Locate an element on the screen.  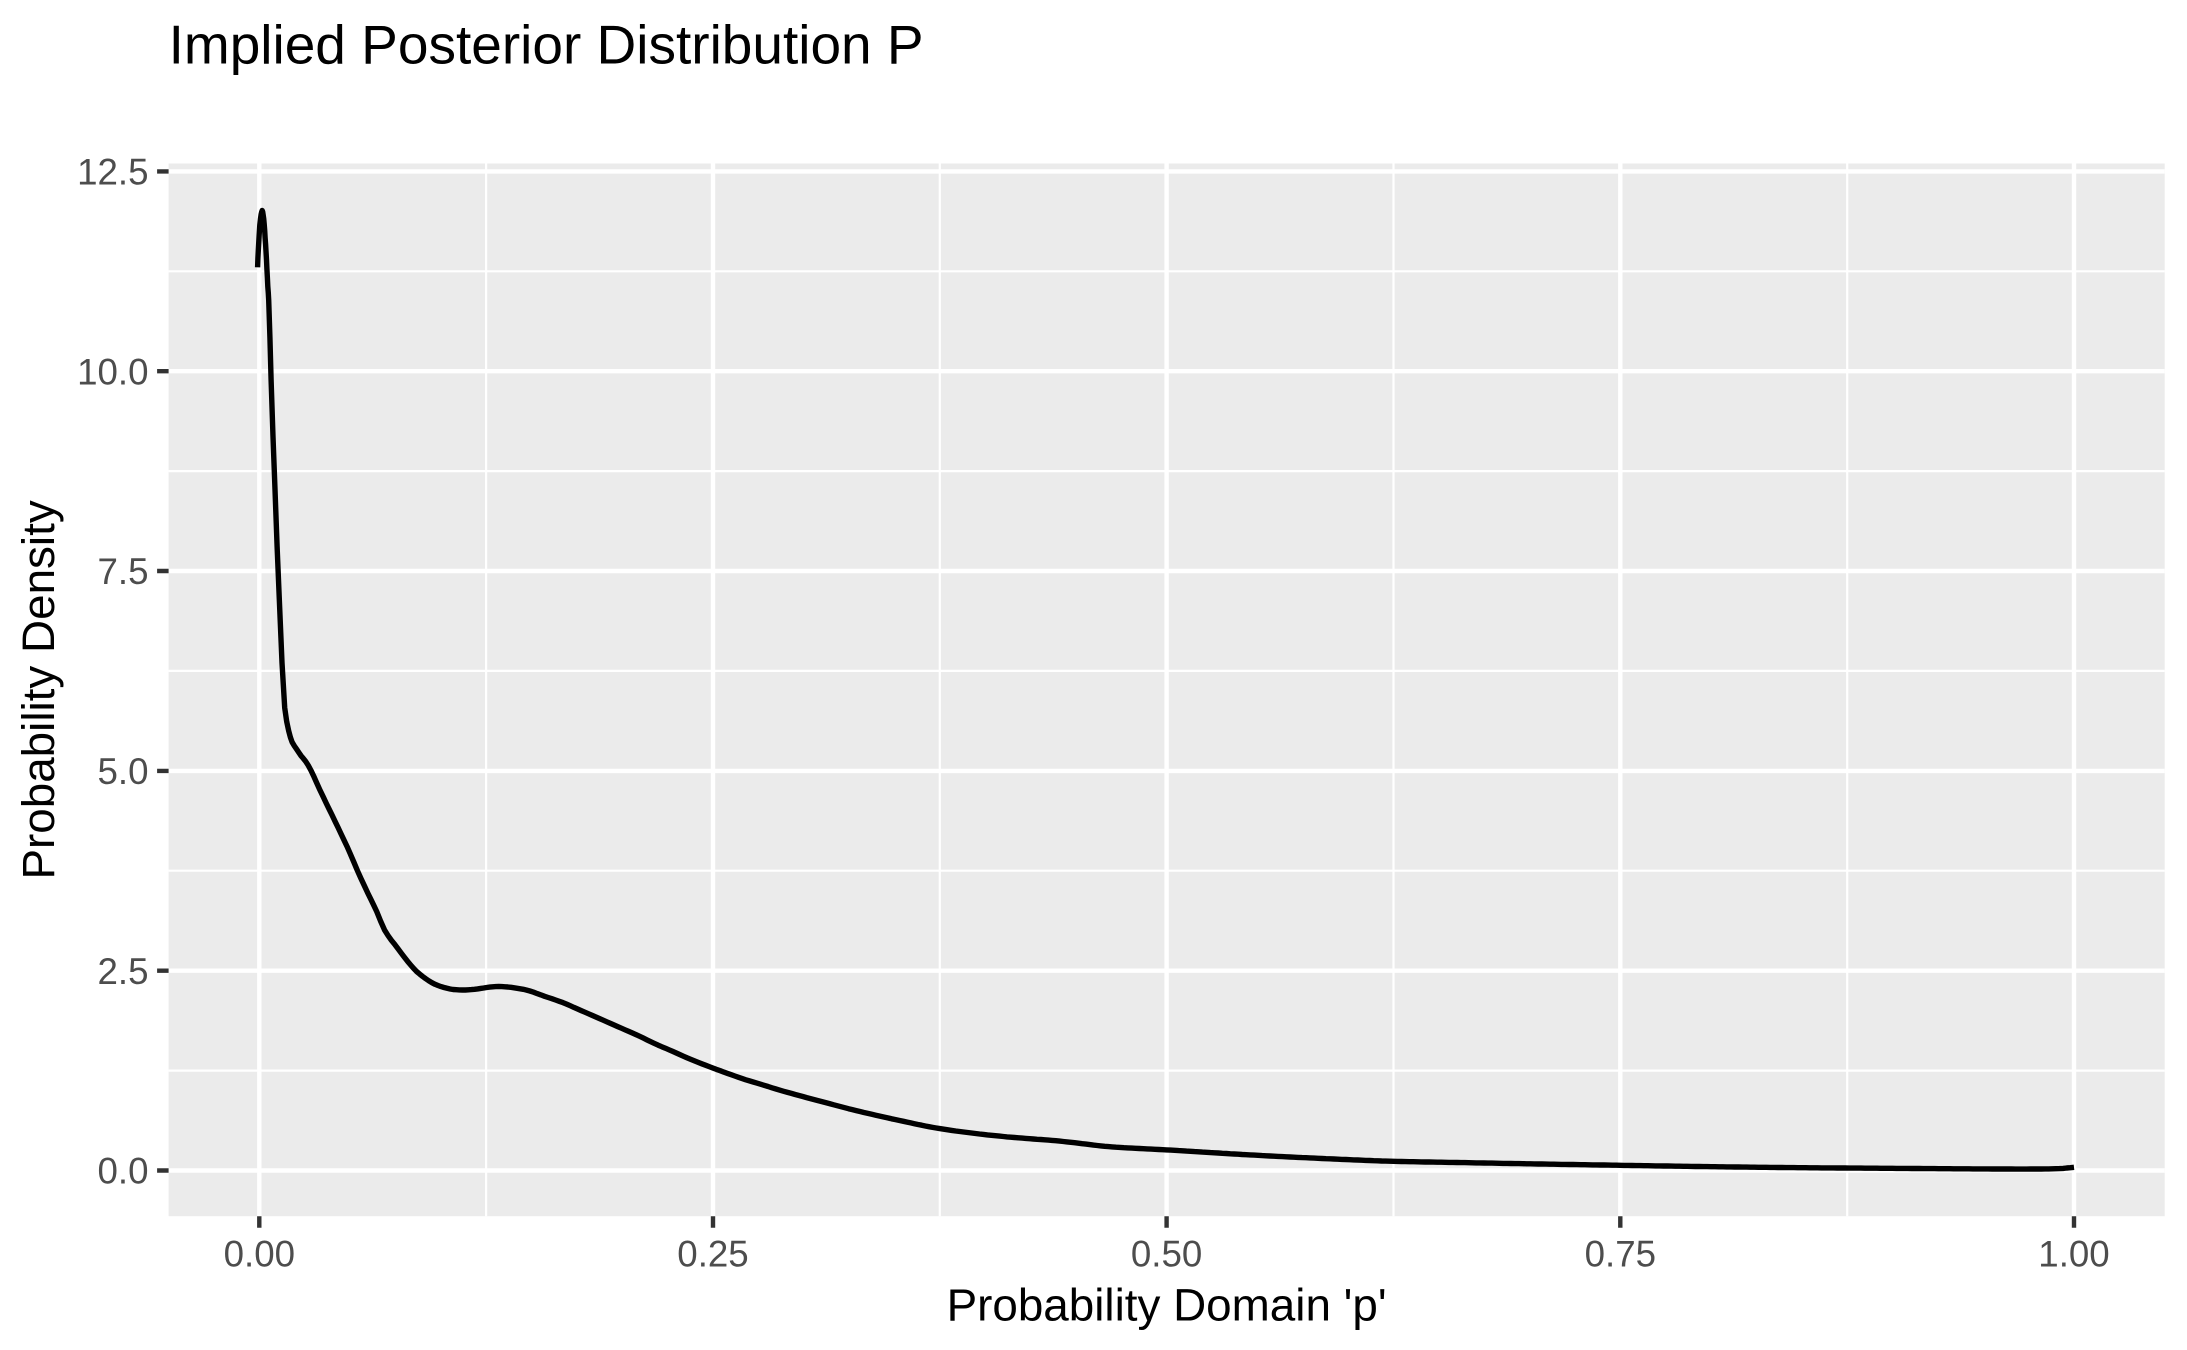
svg-text: 0.0 is located at coordinates (122, 1171).